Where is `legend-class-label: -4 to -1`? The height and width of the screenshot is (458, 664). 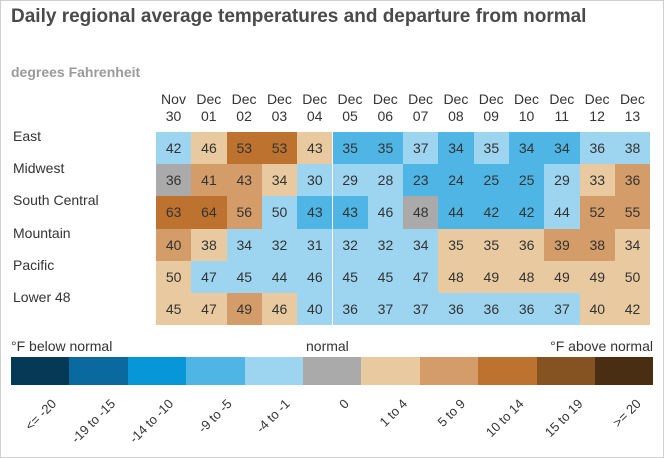 legend-class-label: -4 to -1 is located at coordinates (273, 416).